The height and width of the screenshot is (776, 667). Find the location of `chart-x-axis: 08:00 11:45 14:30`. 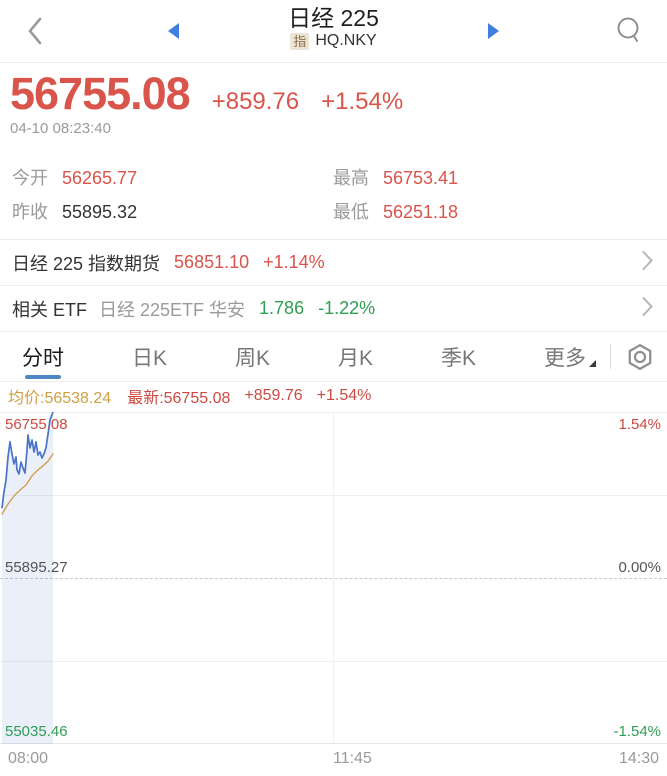

chart-x-axis: 08:00 11:45 14:30 is located at coordinates (333, 760).